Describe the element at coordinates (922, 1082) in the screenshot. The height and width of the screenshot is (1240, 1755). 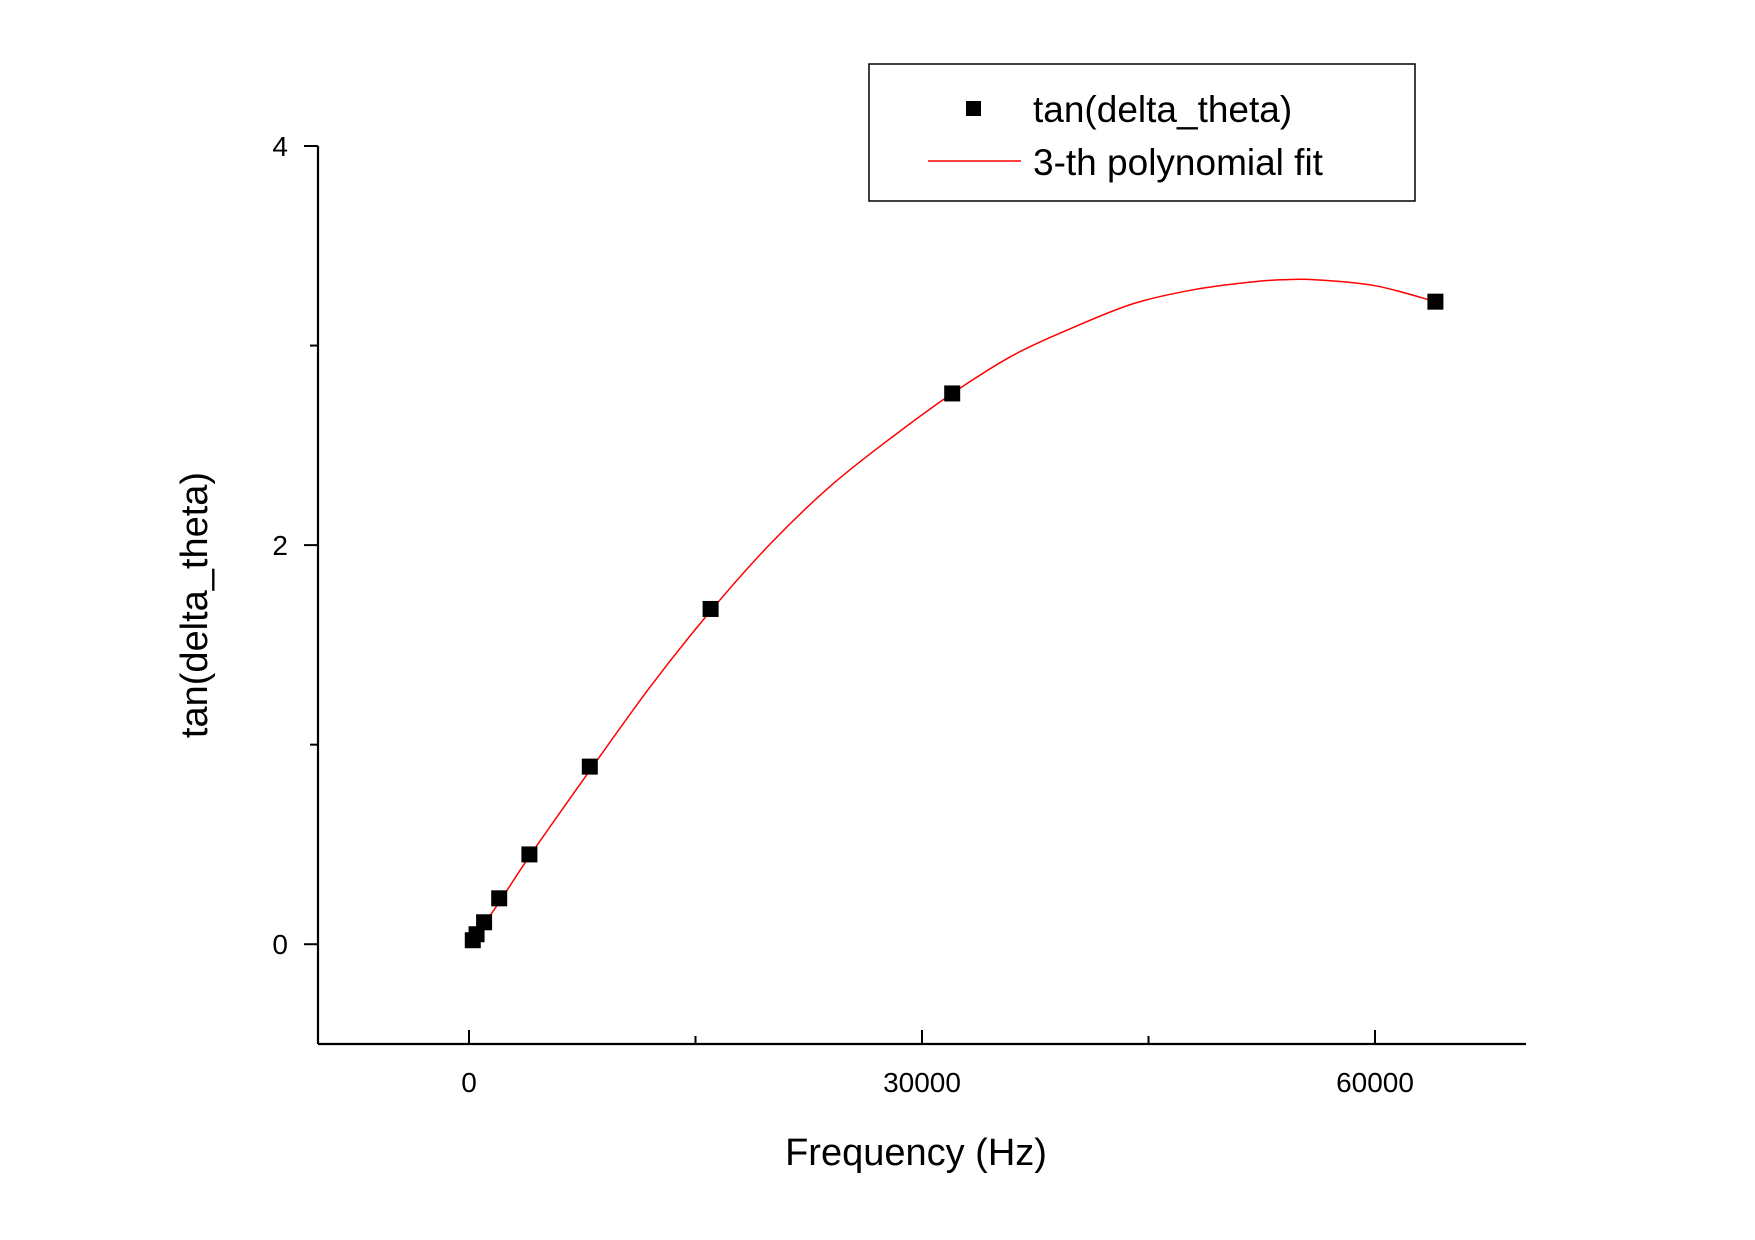
I see `x-tick-label: 30000` at that location.